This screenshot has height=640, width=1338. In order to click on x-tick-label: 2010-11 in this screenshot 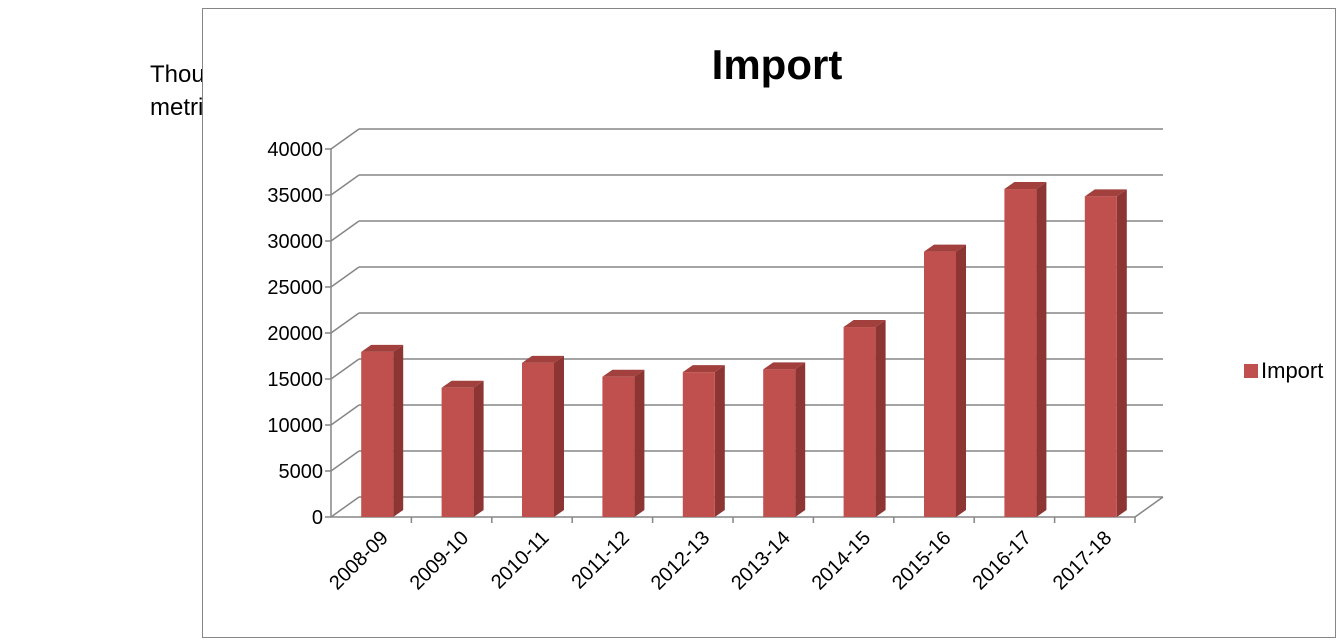, I will do `click(520, 560)`.